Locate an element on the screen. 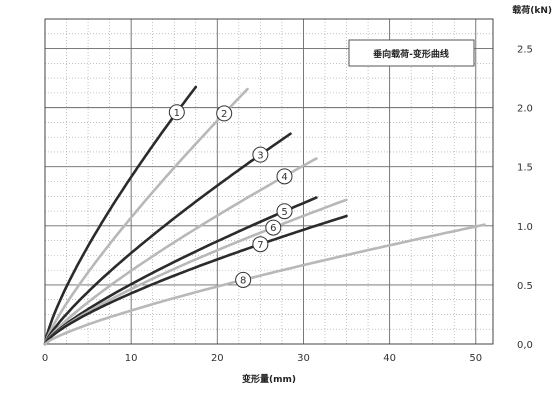  y-axis-ticks: 0,0 0.5 1.0 1.5 2.0 2.5 is located at coordinates (525, 198).